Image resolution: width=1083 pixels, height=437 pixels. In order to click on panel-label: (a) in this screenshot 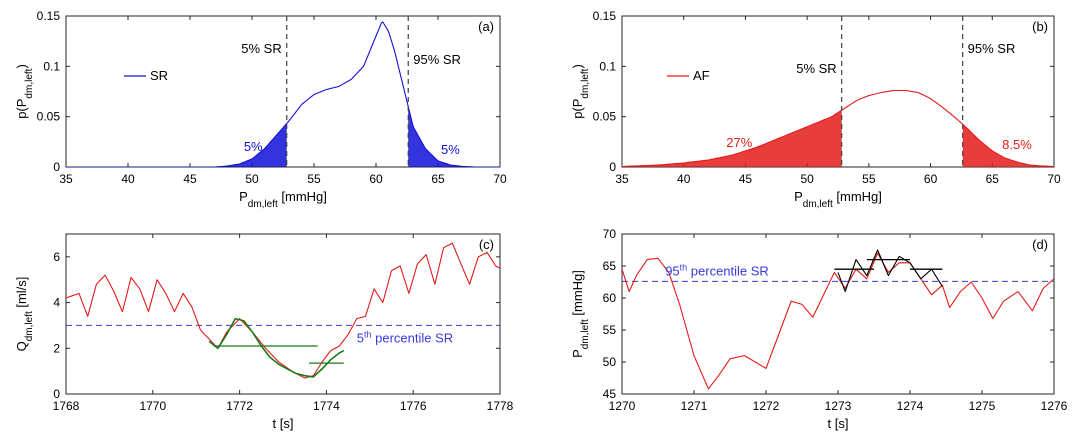, I will do `click(486, 26)`.